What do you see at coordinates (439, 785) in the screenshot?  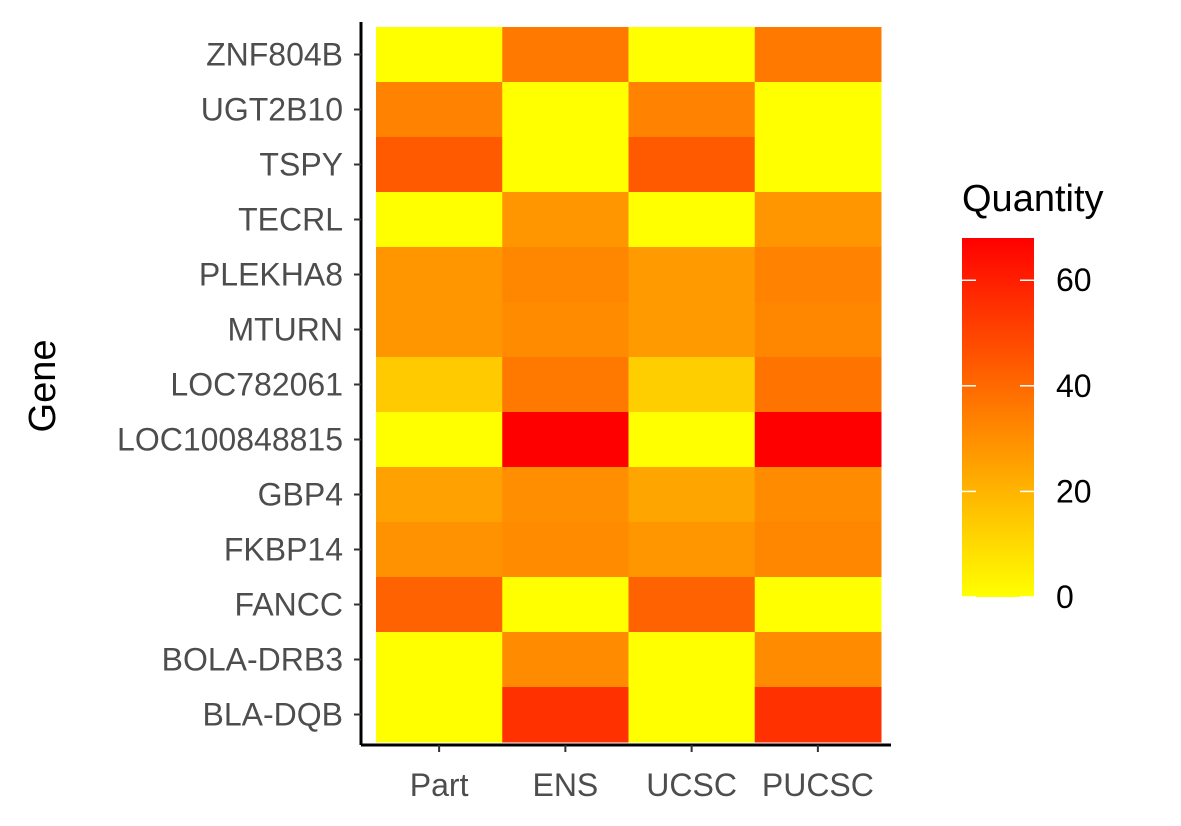 I see `x-tick-label: Part` at bounding box center [439, 785].